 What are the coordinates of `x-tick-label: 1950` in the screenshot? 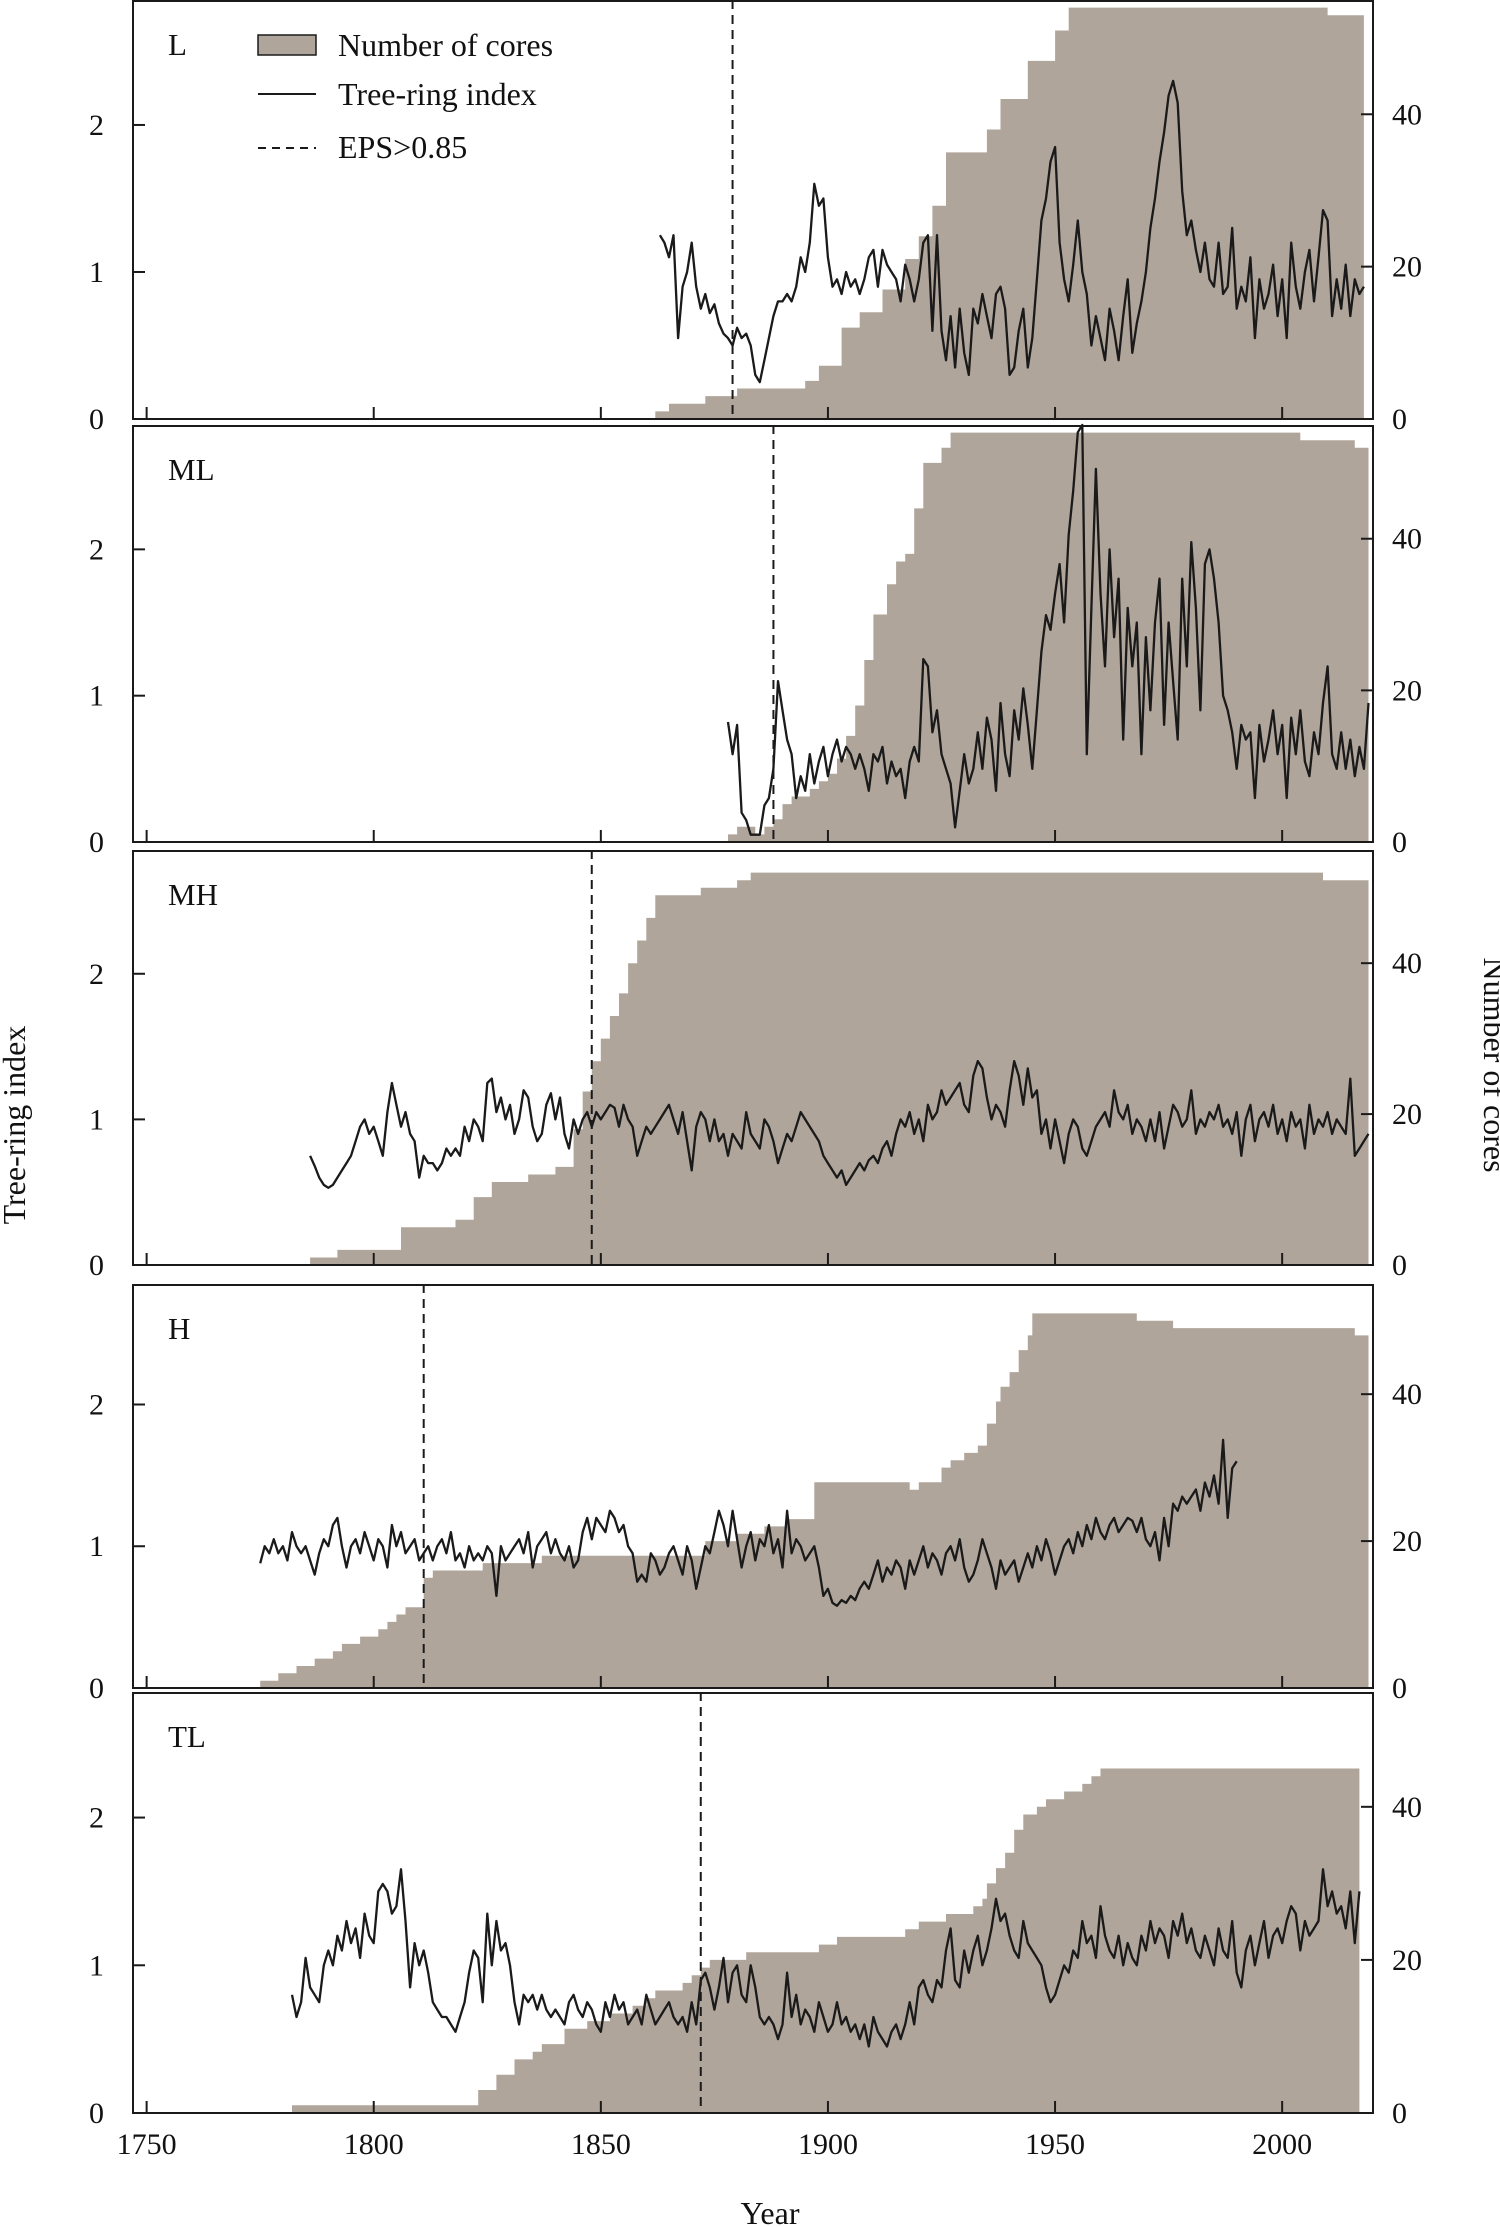 It's located at (1055, 2144).